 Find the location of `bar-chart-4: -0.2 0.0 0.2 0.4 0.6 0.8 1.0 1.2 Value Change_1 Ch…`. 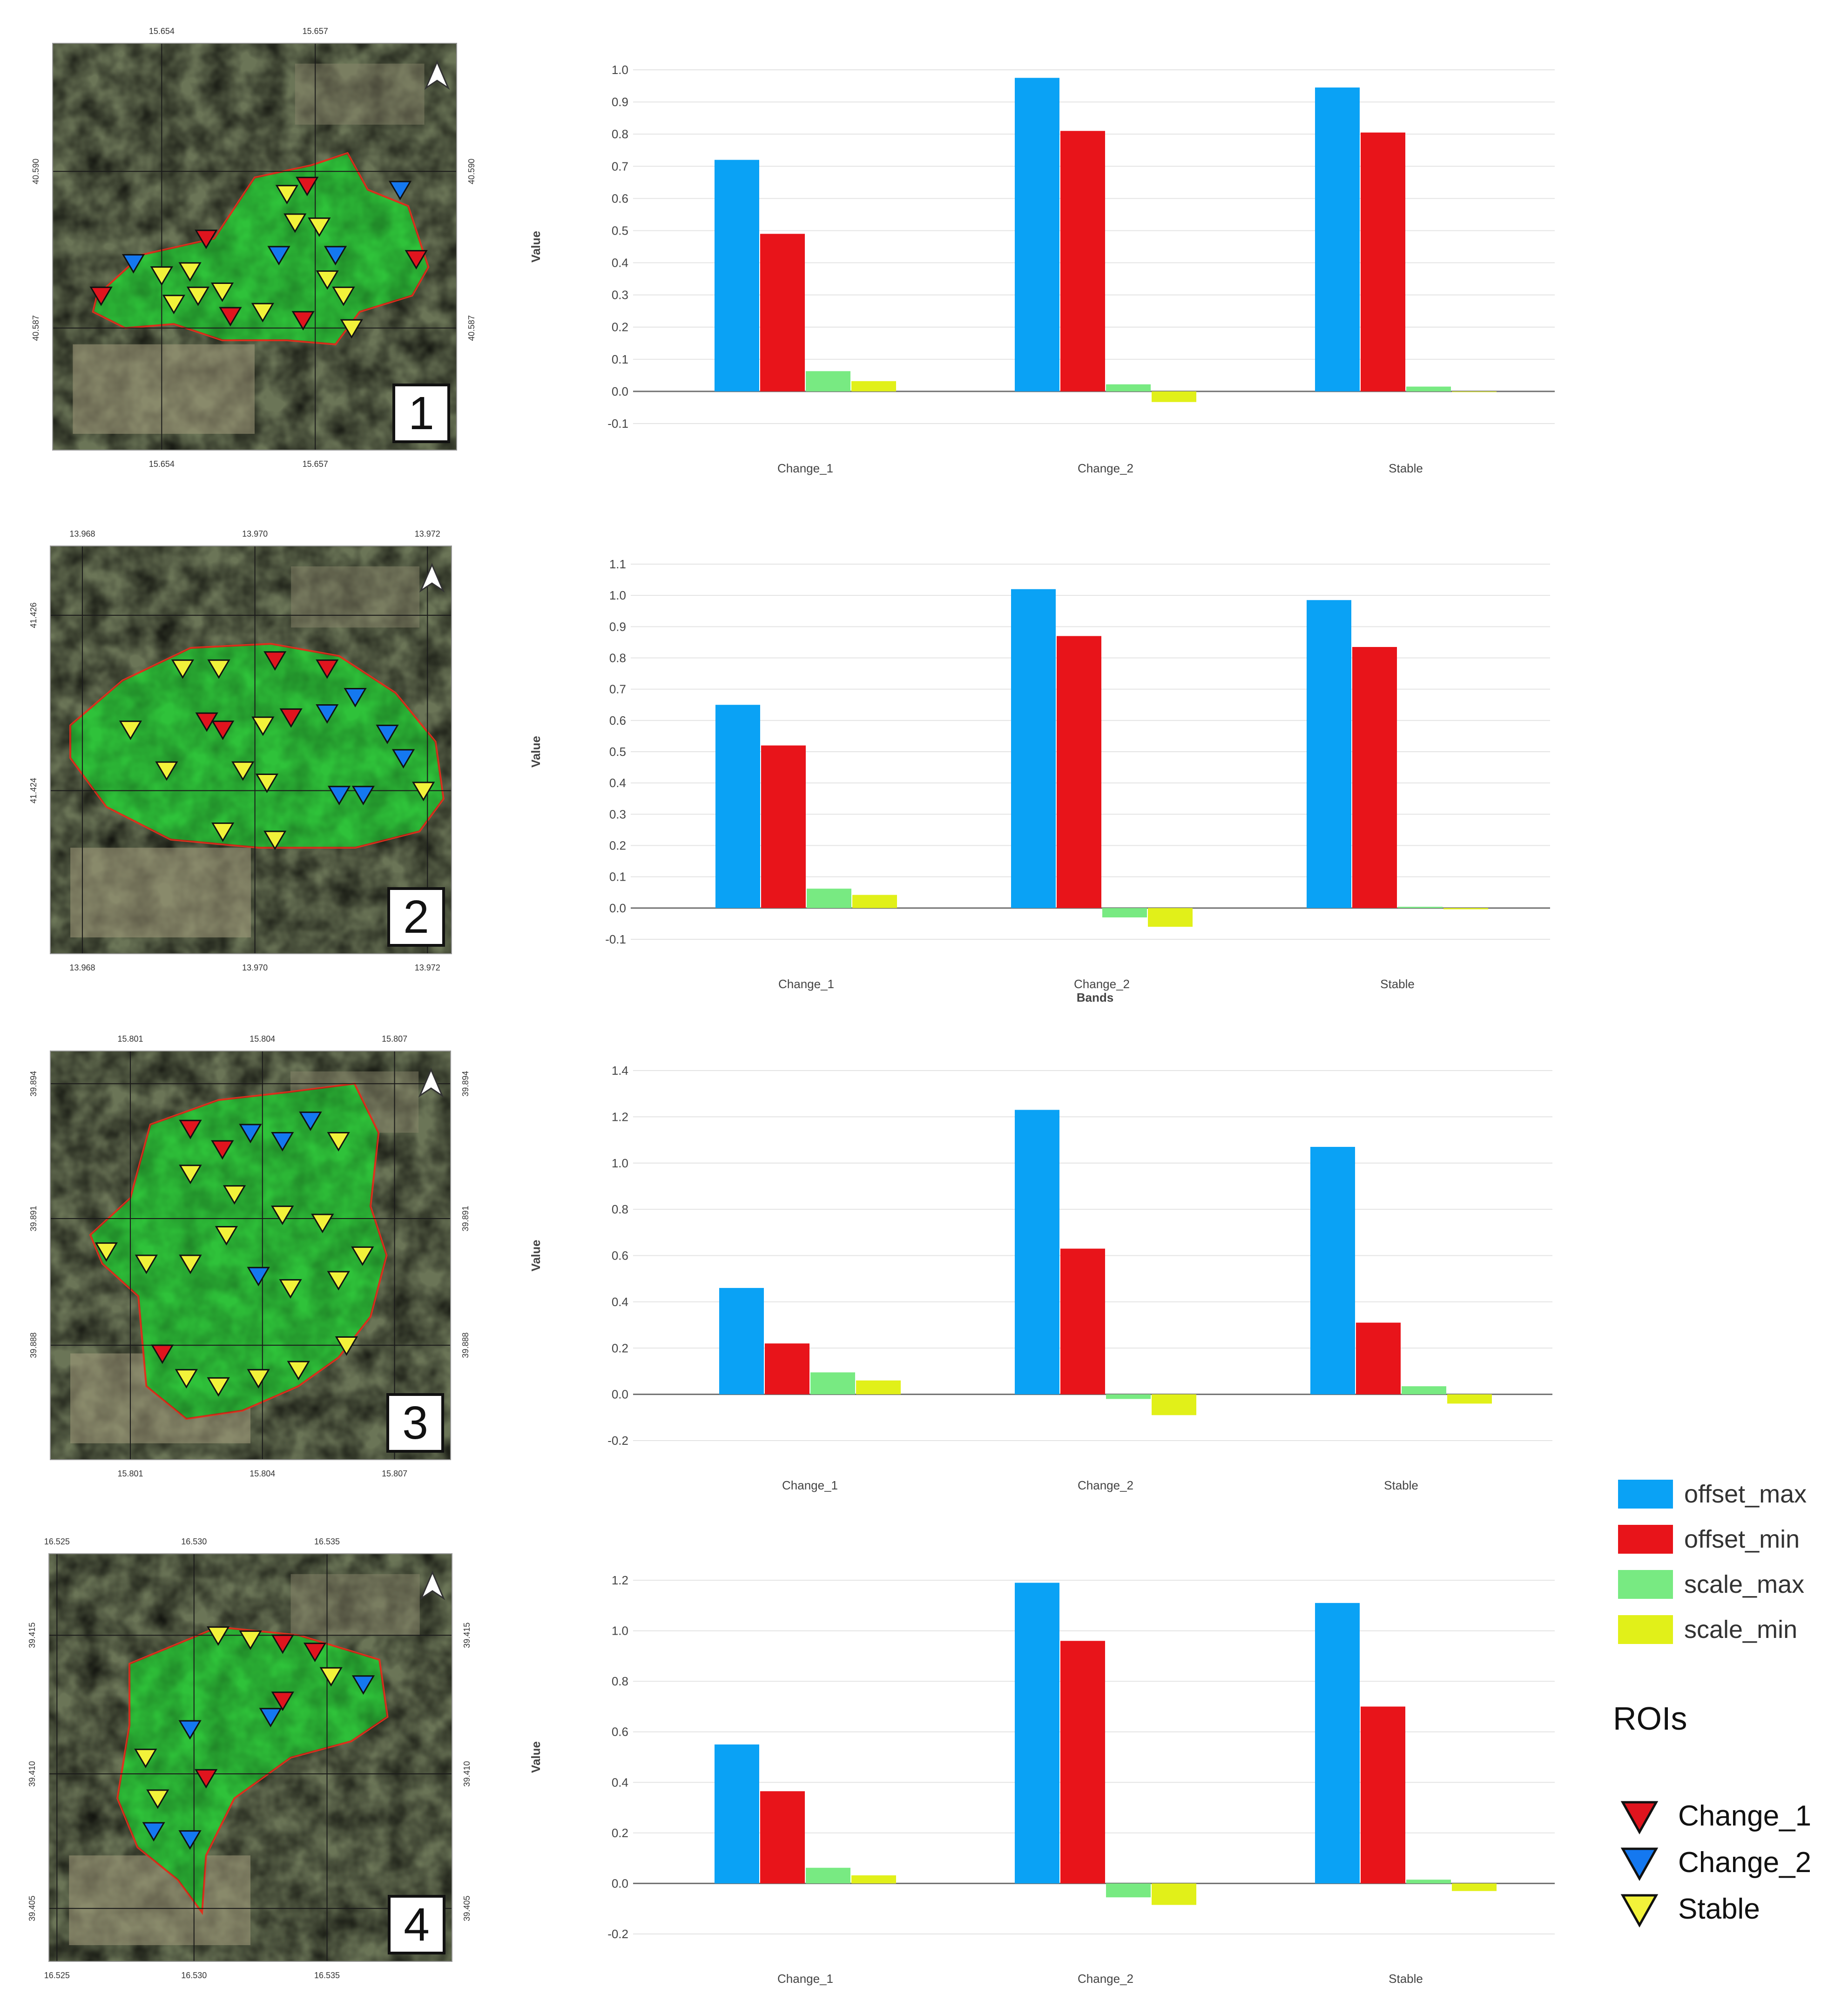

bar-chart-4: -0.2 0.0 0.2 0.4 0.6 0.8 1.0 1.2 Value Change_1 Ch… is located at coordinates (1042, 1779).